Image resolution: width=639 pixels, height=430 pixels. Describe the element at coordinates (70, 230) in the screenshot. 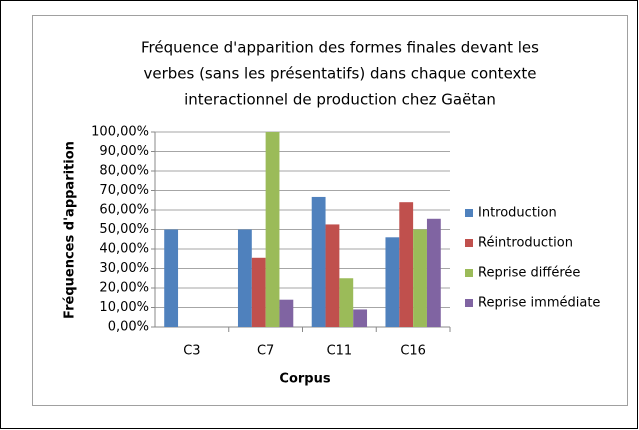

I see `y-axis-label: Fréquences d'apparition` at that location.